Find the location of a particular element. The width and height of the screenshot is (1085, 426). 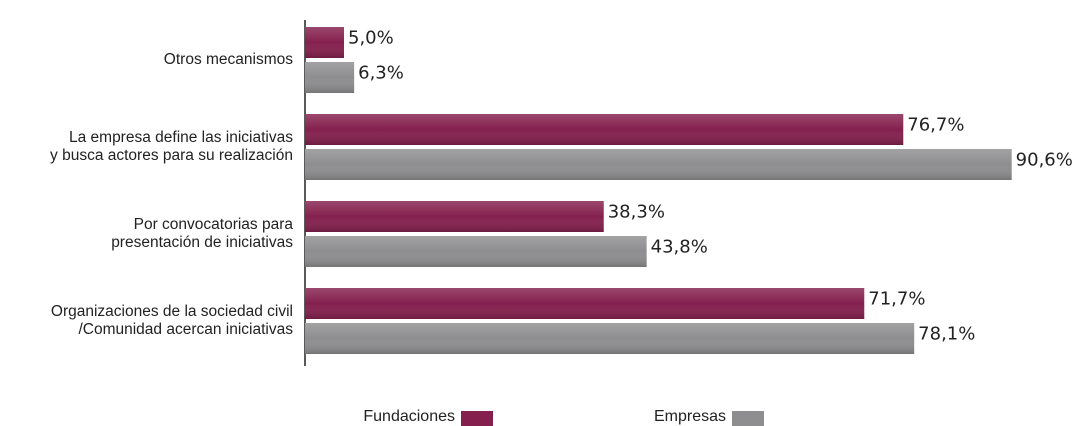

value-label: 78,1% is located at coordinates (946, 334).